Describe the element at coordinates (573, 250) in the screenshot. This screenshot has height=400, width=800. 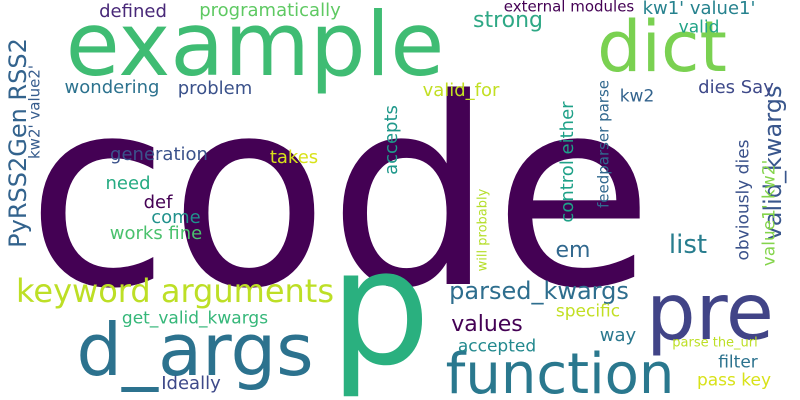
I see `word-em: em` at that location.